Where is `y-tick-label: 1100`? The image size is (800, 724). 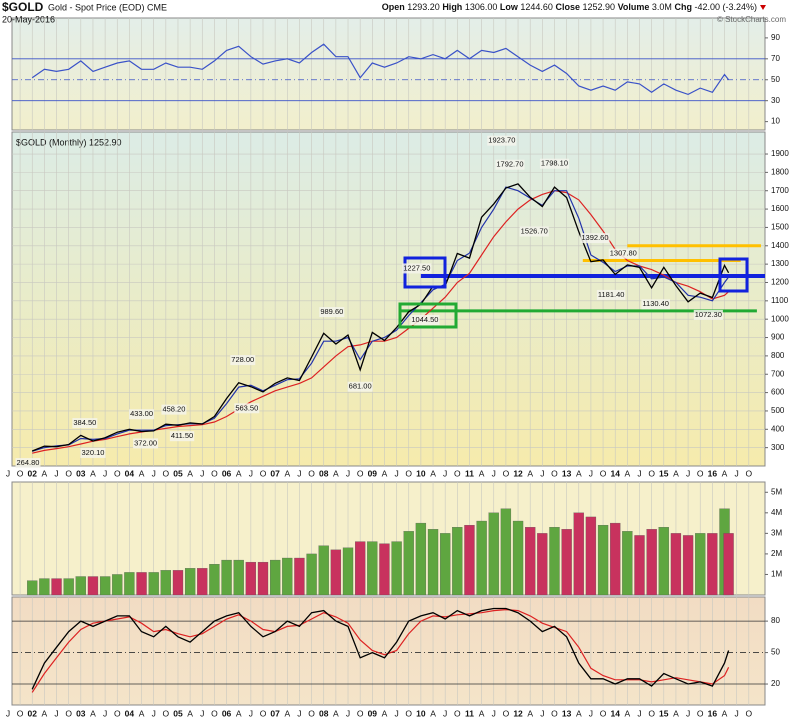 y-tick-label: 1100 is located at coordinates (780, 300).